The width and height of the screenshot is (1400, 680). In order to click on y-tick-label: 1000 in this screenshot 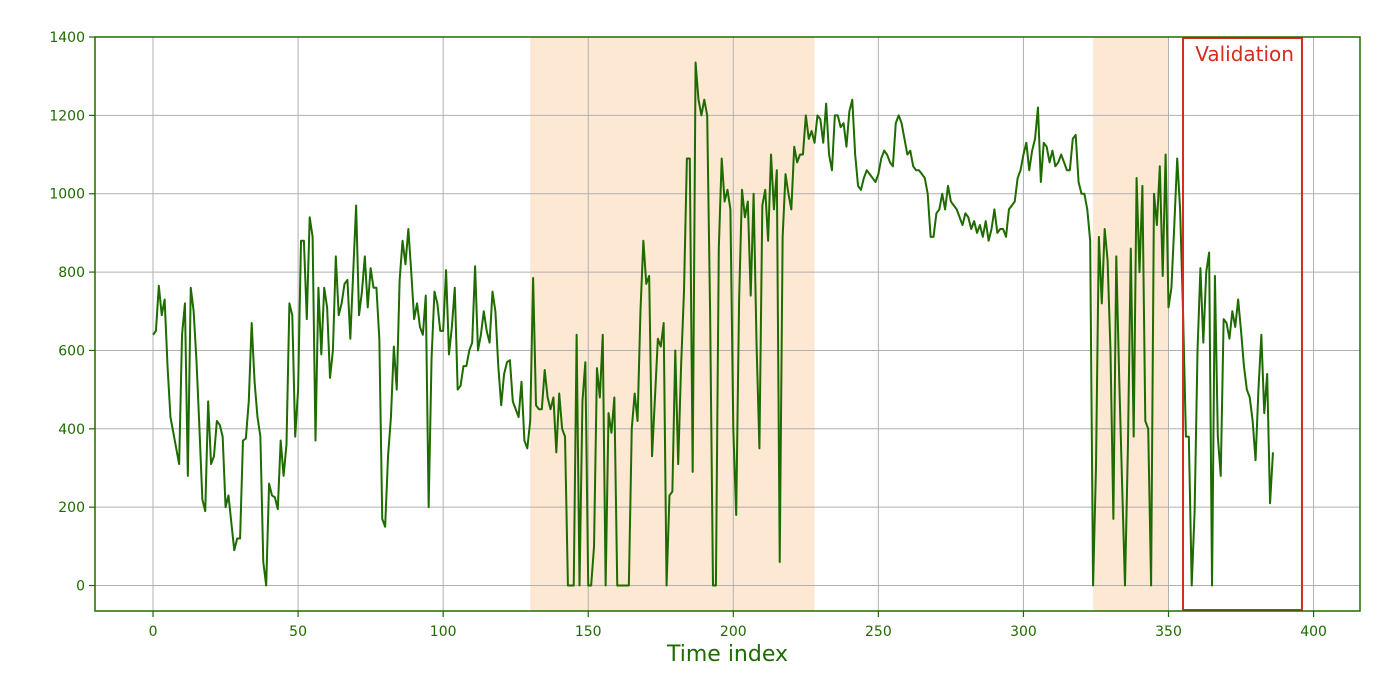, I will do `click(67, 195)`.